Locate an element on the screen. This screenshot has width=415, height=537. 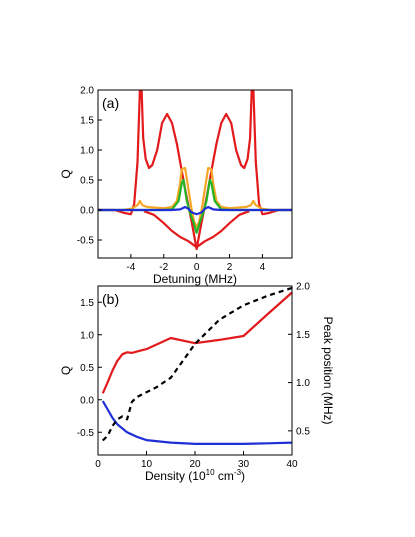
panel-a-y-tick-label: 1.5 is located at coordinates (87, 121).